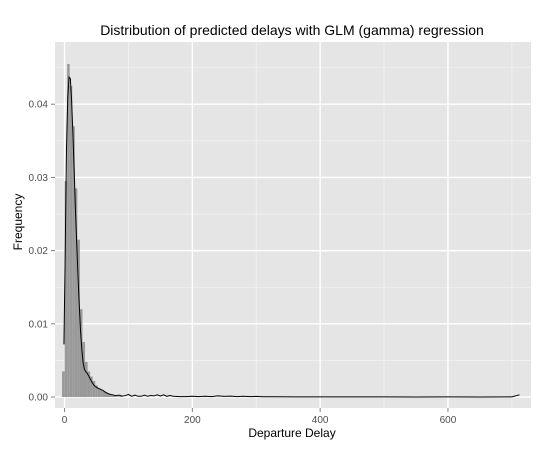 Image resolution: width=550 pixels, height=450 pixels. I want to click on x-tick-label: 0, so click(65, 420).